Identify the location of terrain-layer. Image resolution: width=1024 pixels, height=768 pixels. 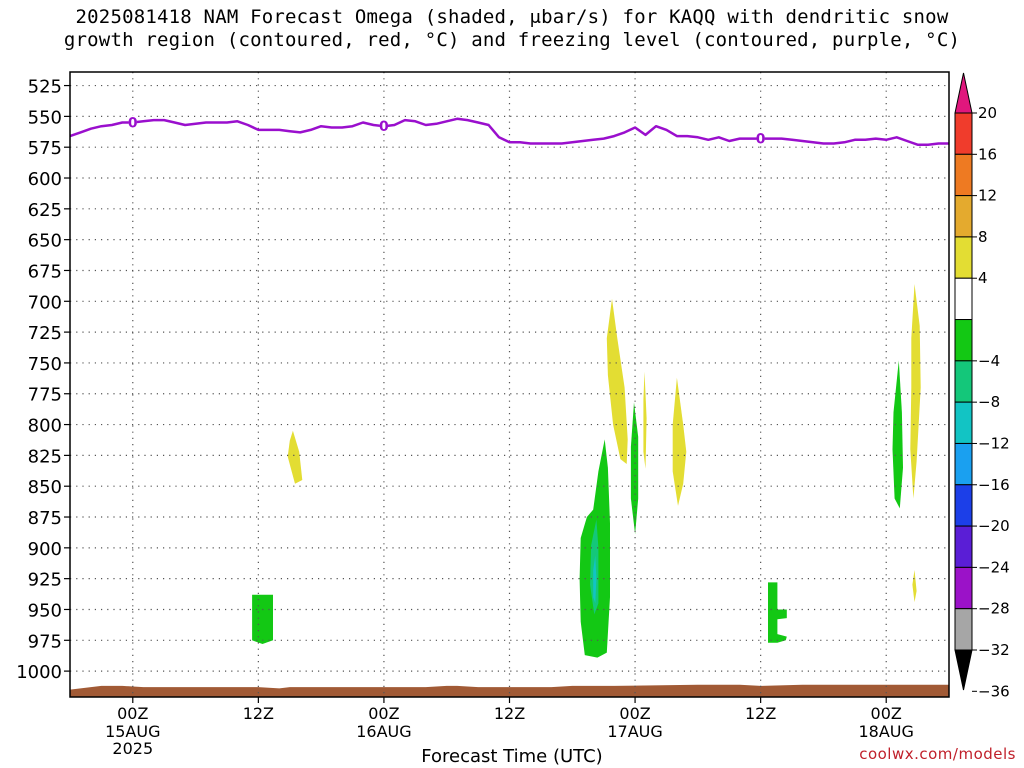
(509, 690).